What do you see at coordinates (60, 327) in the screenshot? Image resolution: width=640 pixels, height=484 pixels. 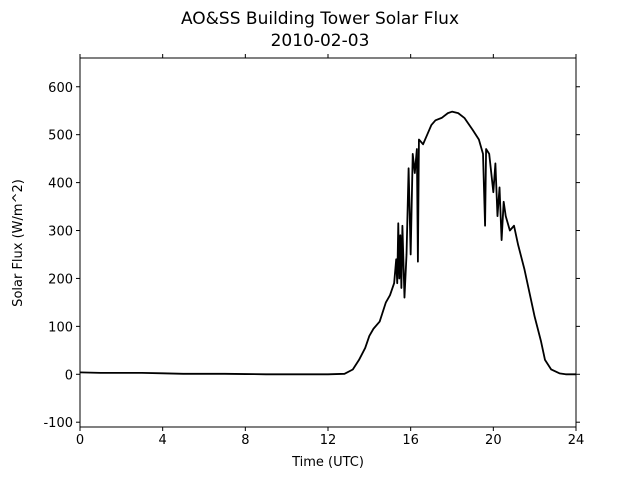 I see `y-tick-label: 100` at bounding box center [60, 327].